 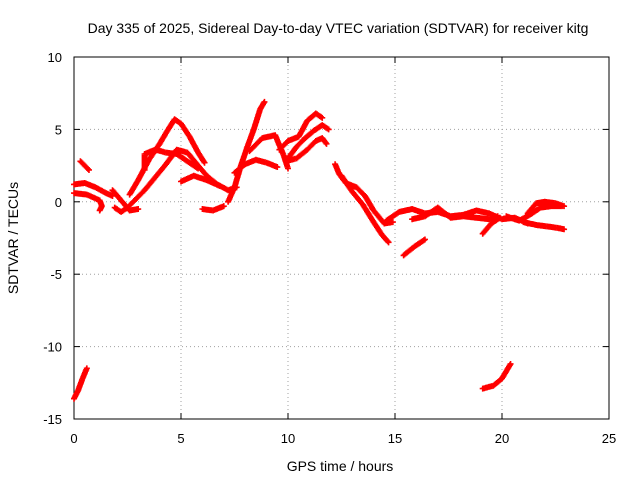 What do you see at coordinates (340, 466) in the screenshot?
I see `x-axis-label: GPS time / hours` at bounding box center [340, 466].